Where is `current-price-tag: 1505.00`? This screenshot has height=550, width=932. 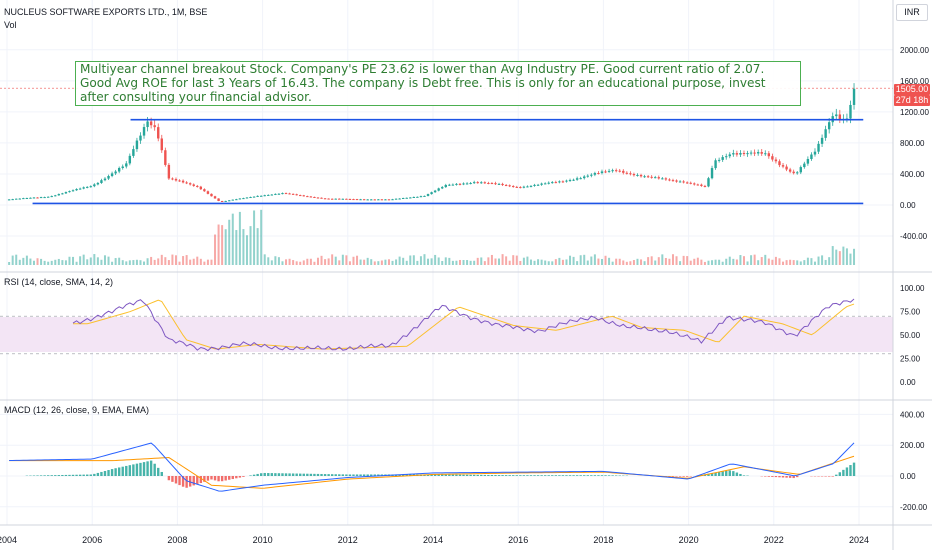 current-price-tag: 1505.00 is located at coordinates (912, 89).